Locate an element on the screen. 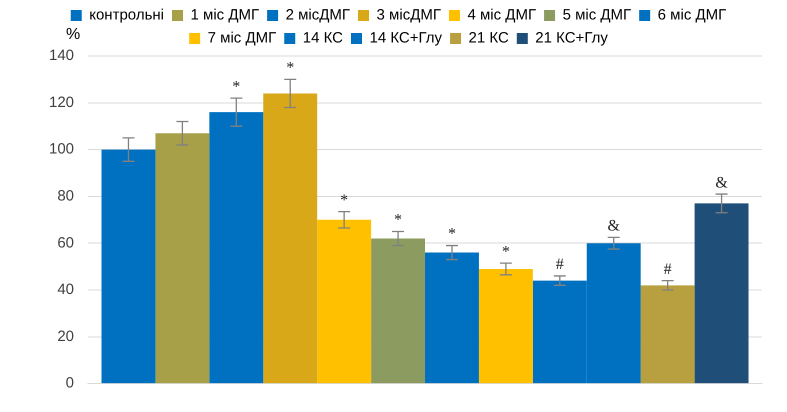 The width and height of the screenshot is (787, 412). y-tick-label: 40 is located at coordinates (65, 289).